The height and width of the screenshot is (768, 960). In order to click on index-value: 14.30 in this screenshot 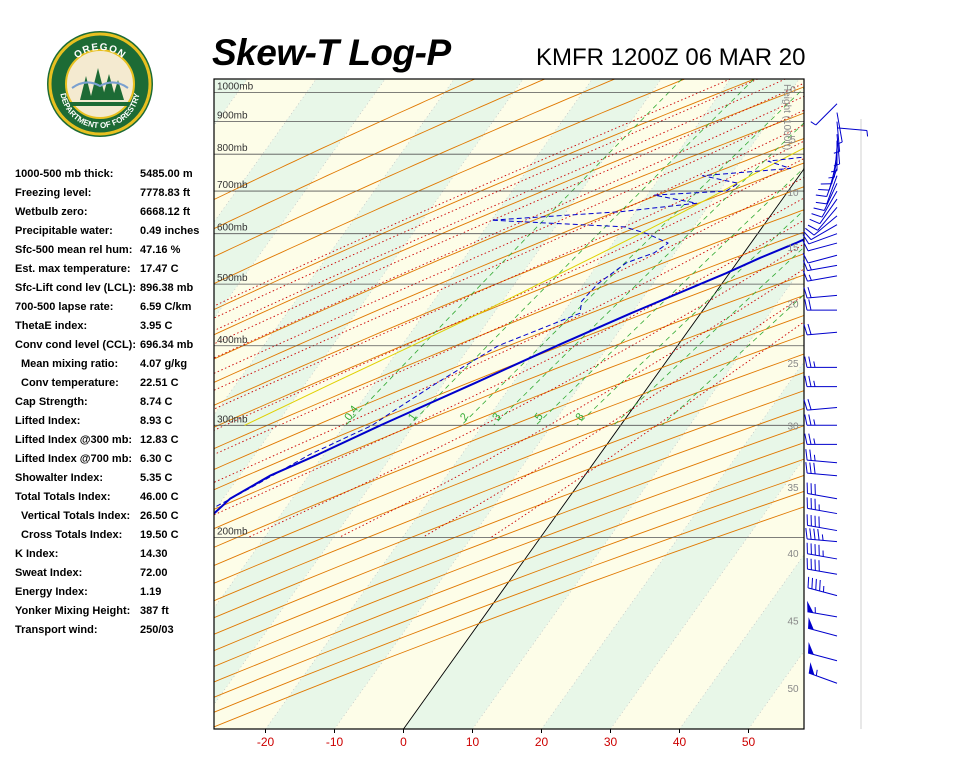, I will do `click(154, 554)`.